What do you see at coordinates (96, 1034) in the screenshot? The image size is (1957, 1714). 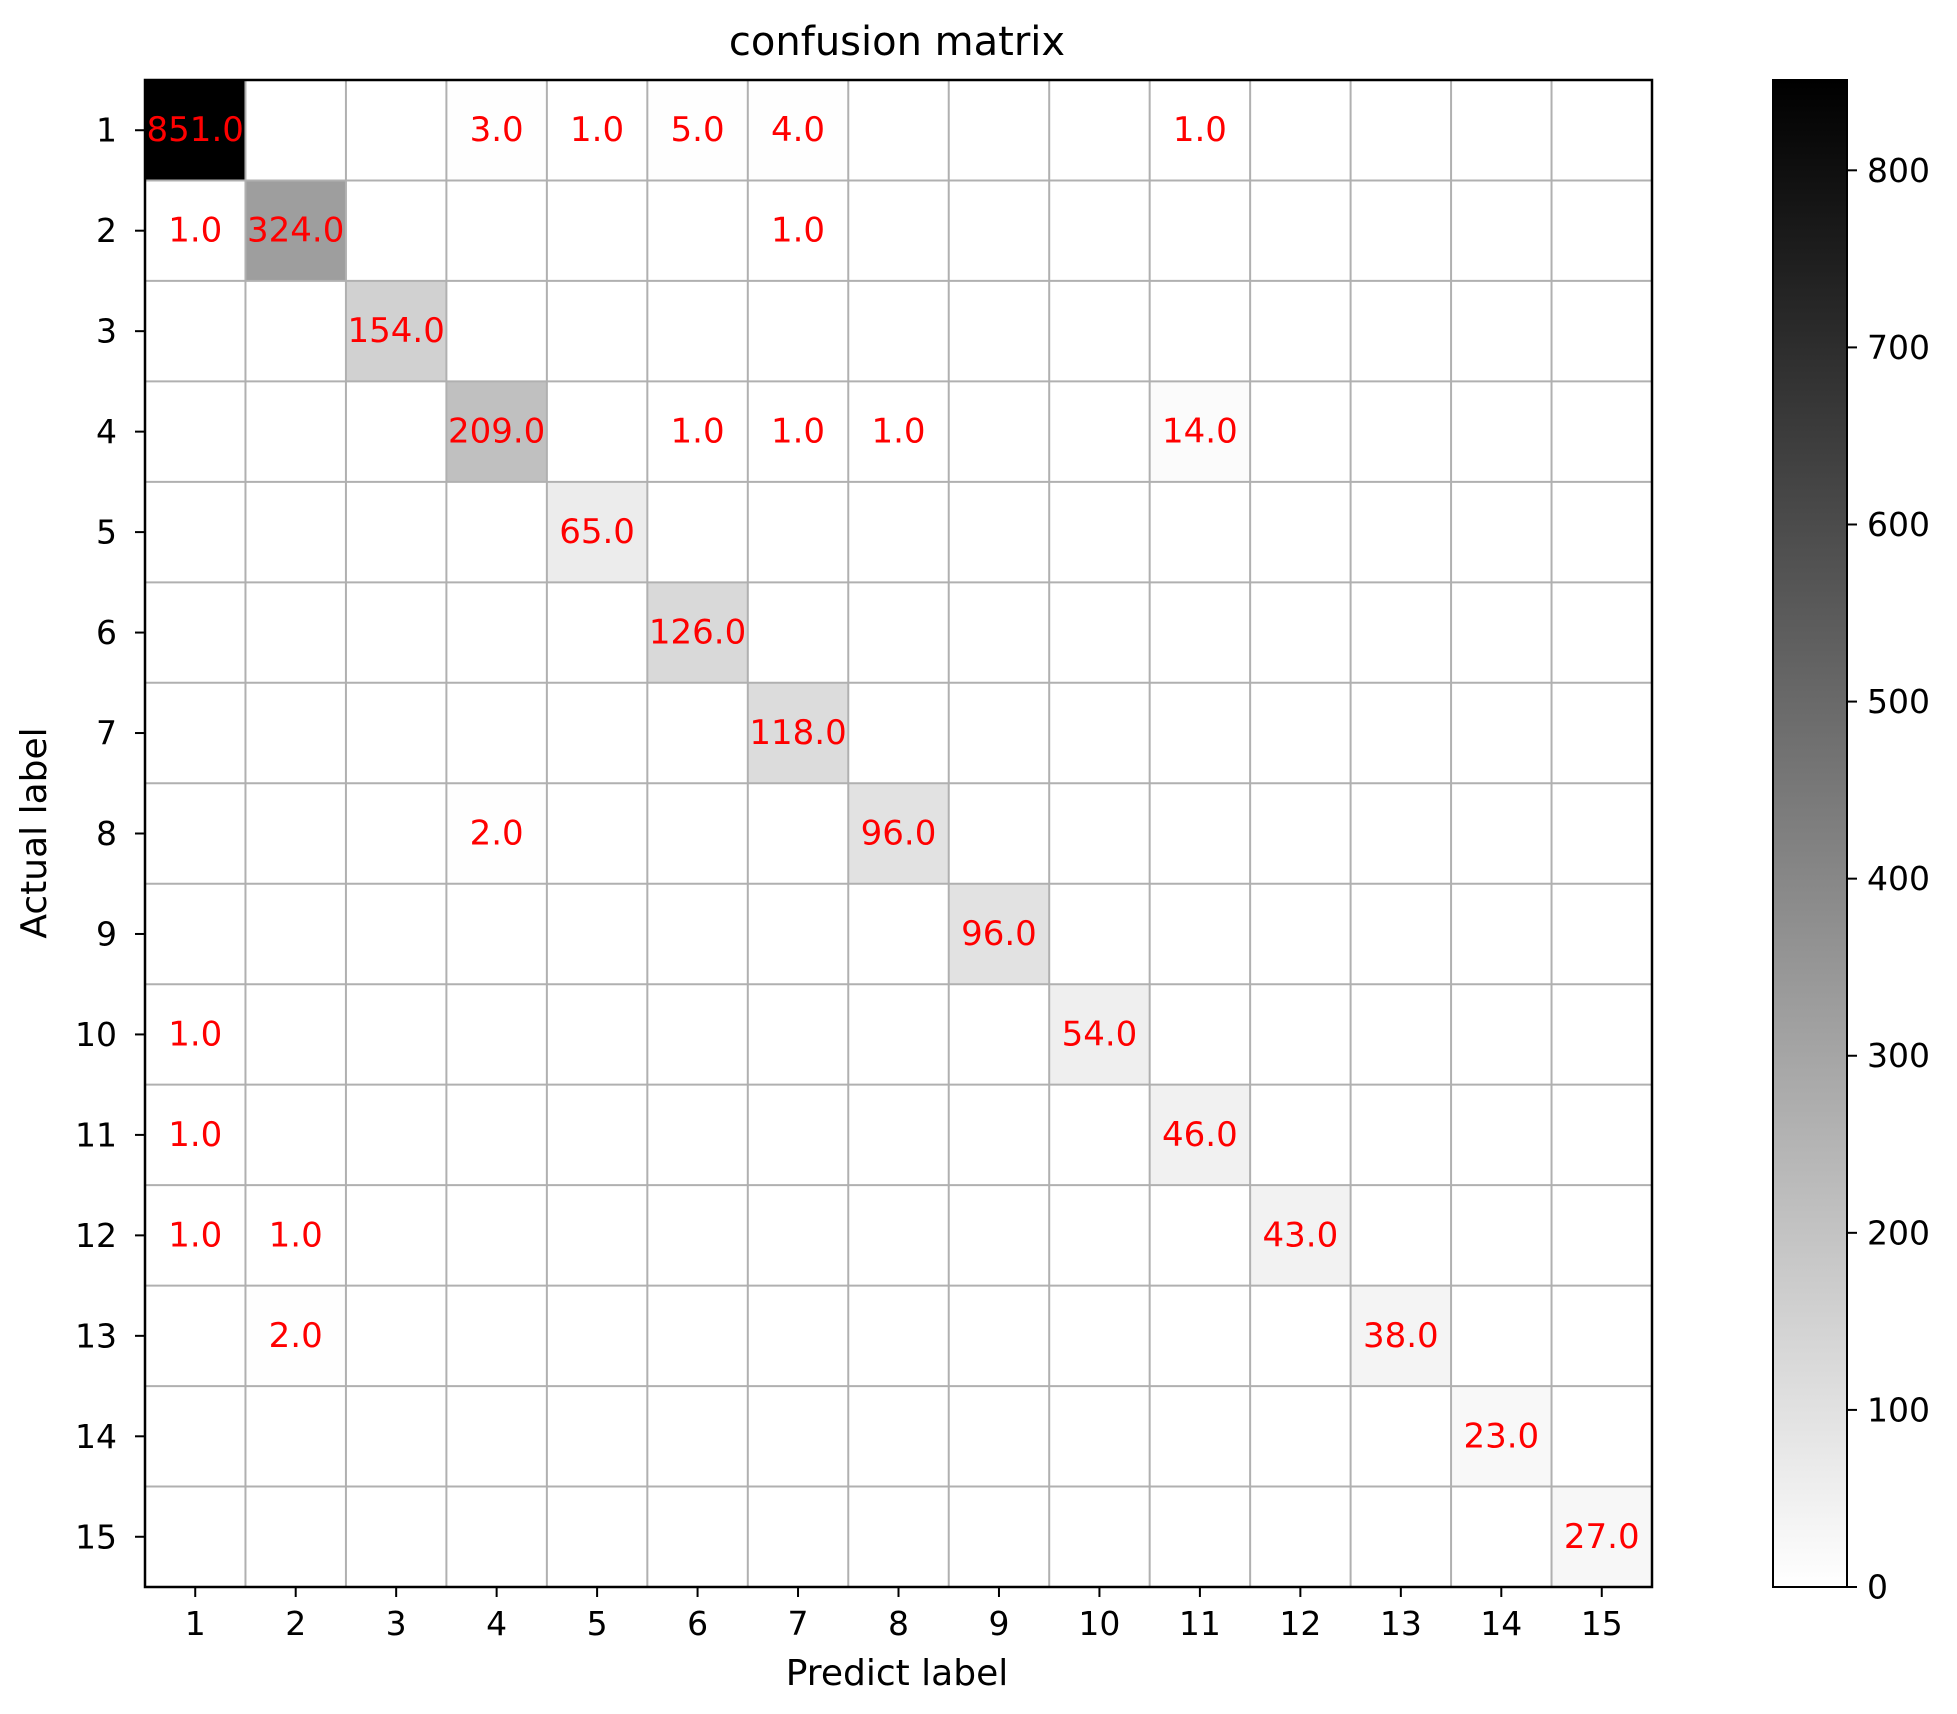 I see `y-tick-label: 10` at bounding box center [96, 1034].